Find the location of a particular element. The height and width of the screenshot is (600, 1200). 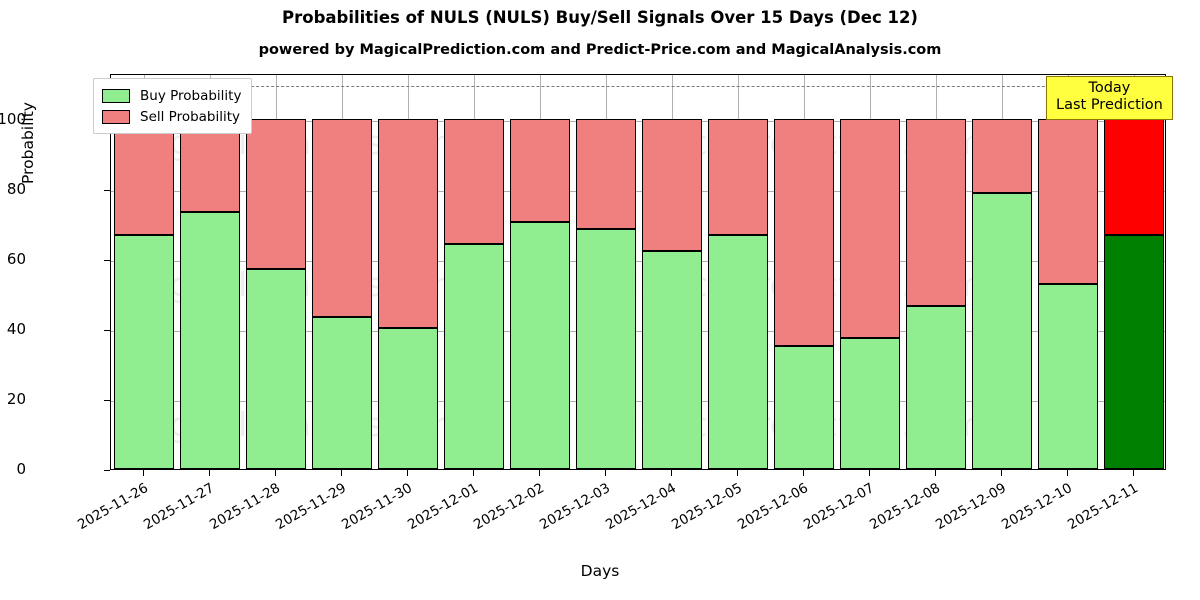

legend-swatch-sell is located at coordinates (116, 116).